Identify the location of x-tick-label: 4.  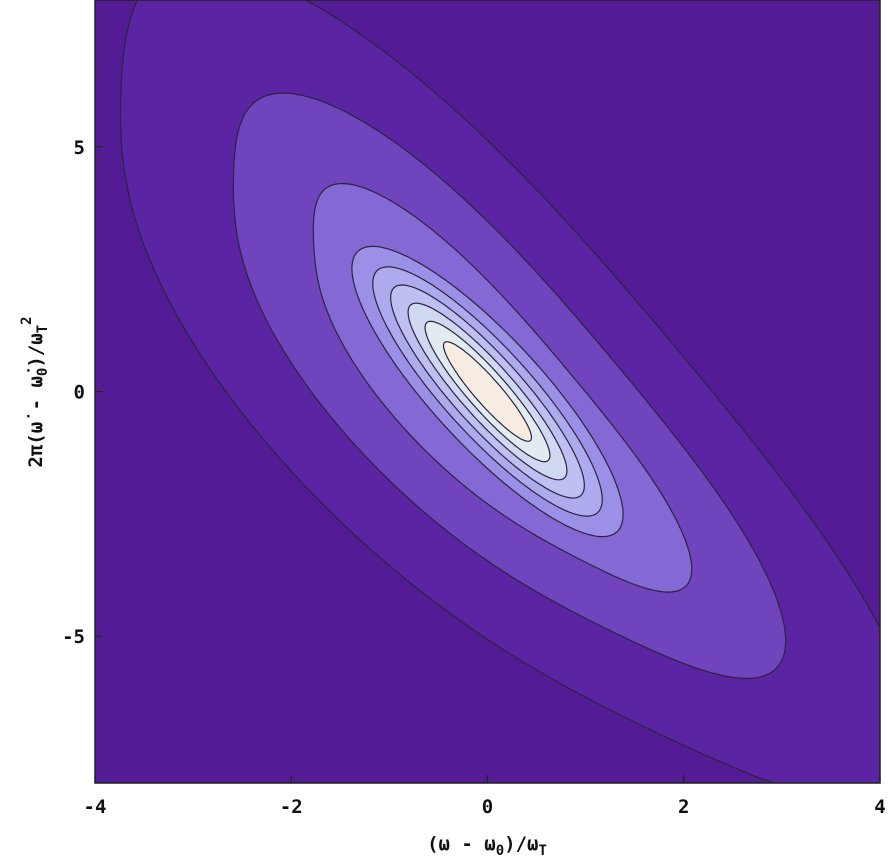
(879, 807).